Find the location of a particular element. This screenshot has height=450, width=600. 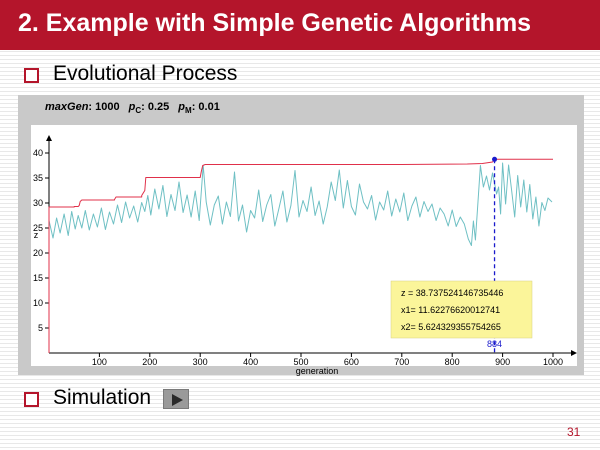

y-tick-label: 30 is located at coordinates (38, 203).